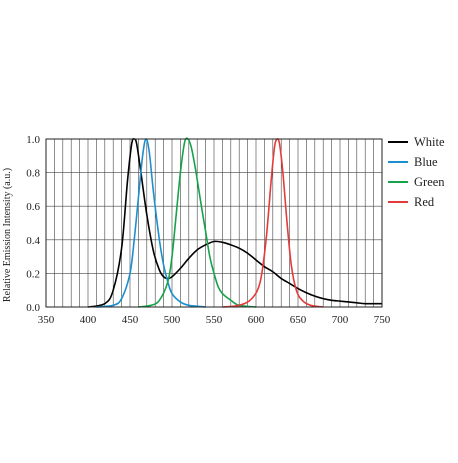 The width and height of the screenshot is (458, 463). What do you see at coordinates (33, 207) in the screenshot?
I see `y-tick-label: 0.6` at bounding box center [33, 207].